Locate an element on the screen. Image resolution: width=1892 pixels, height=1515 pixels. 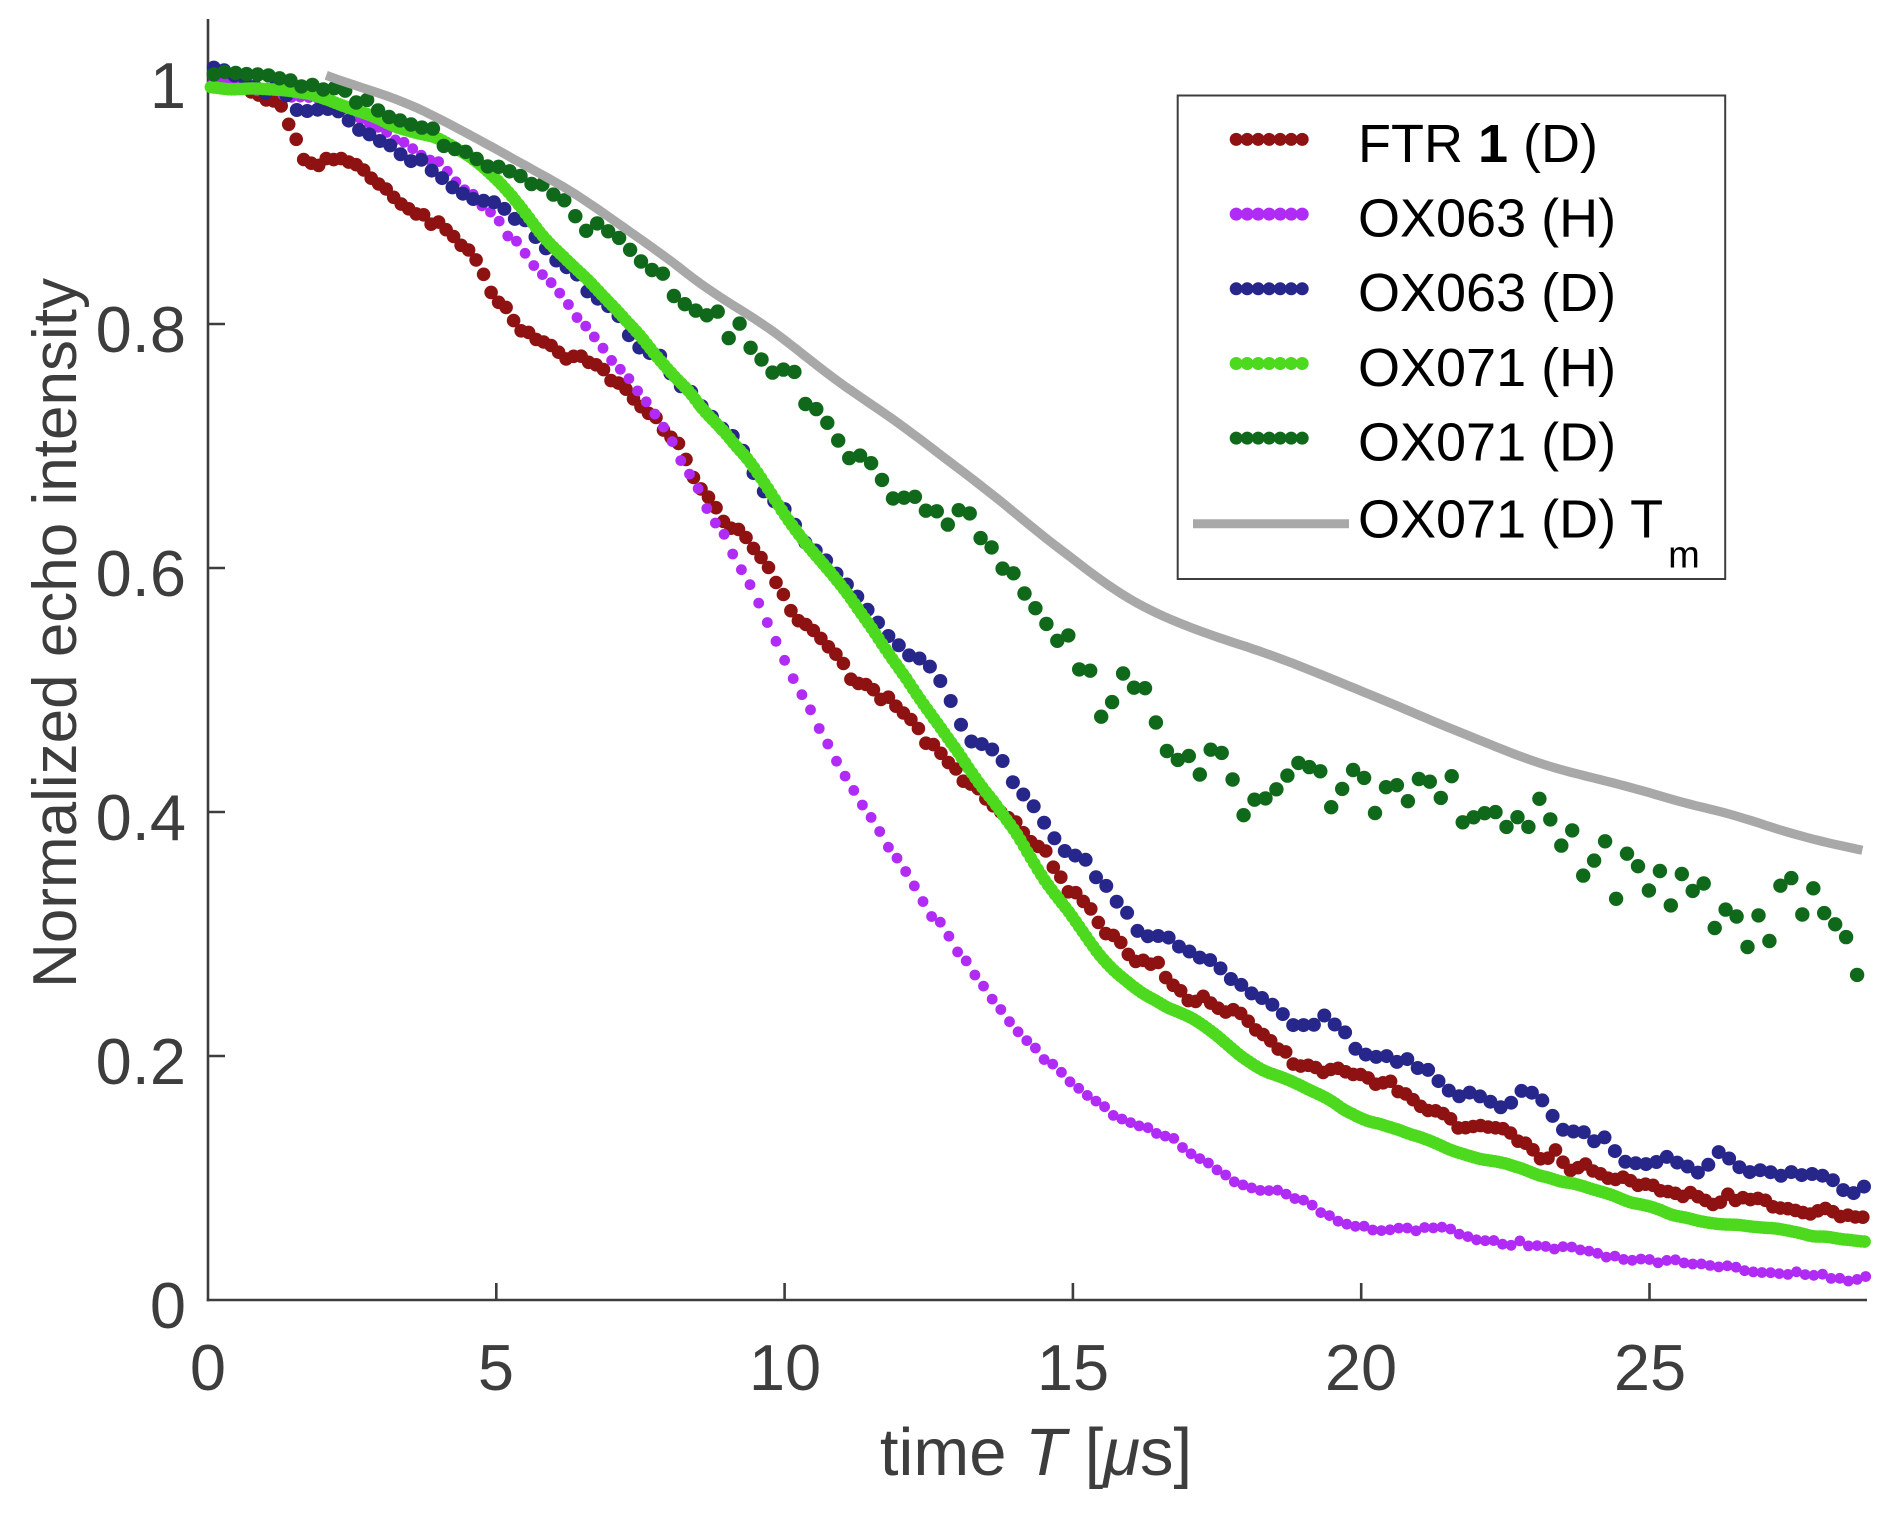
svg-text: OX063 (D) is located at coordinates (1487, 293).